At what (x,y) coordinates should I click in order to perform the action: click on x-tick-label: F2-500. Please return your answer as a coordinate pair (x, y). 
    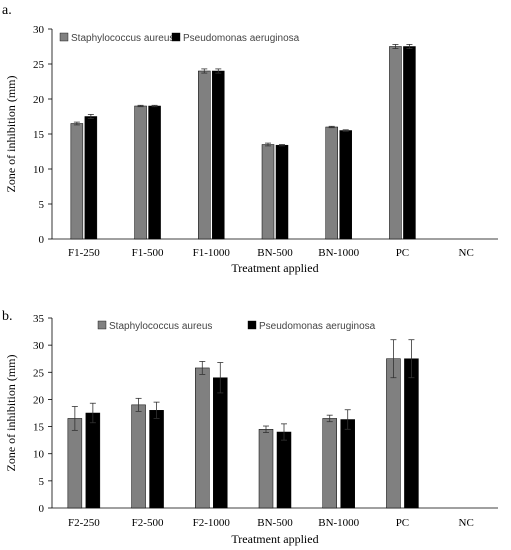
    Looking at the image, I should click on (148, 523).